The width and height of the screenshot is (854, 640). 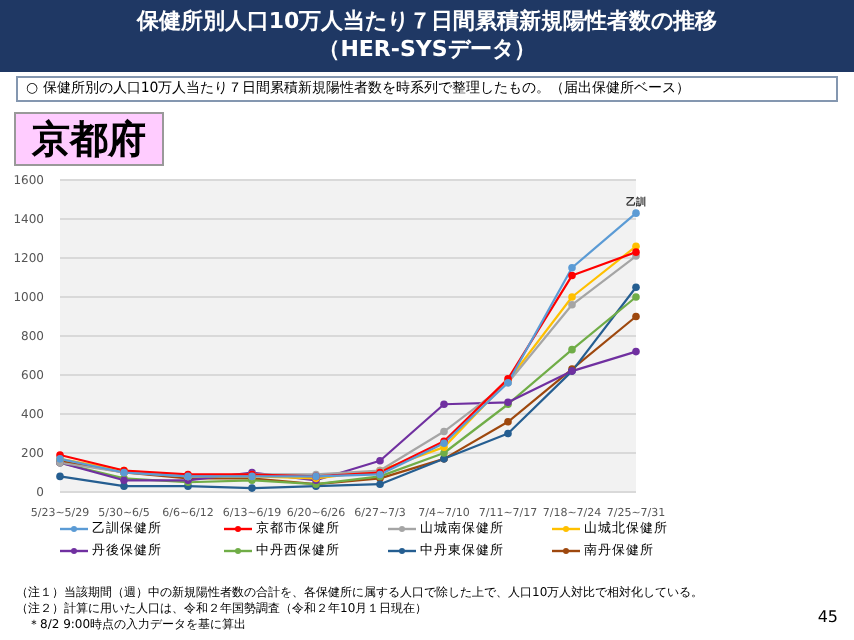 What do you see at coordinates (427, 22) in the screenshot?
I see `chart-title: 保健所別人口10万人当たり７日間累積新規陽性者数の推移` at bounding box center [427, 22].